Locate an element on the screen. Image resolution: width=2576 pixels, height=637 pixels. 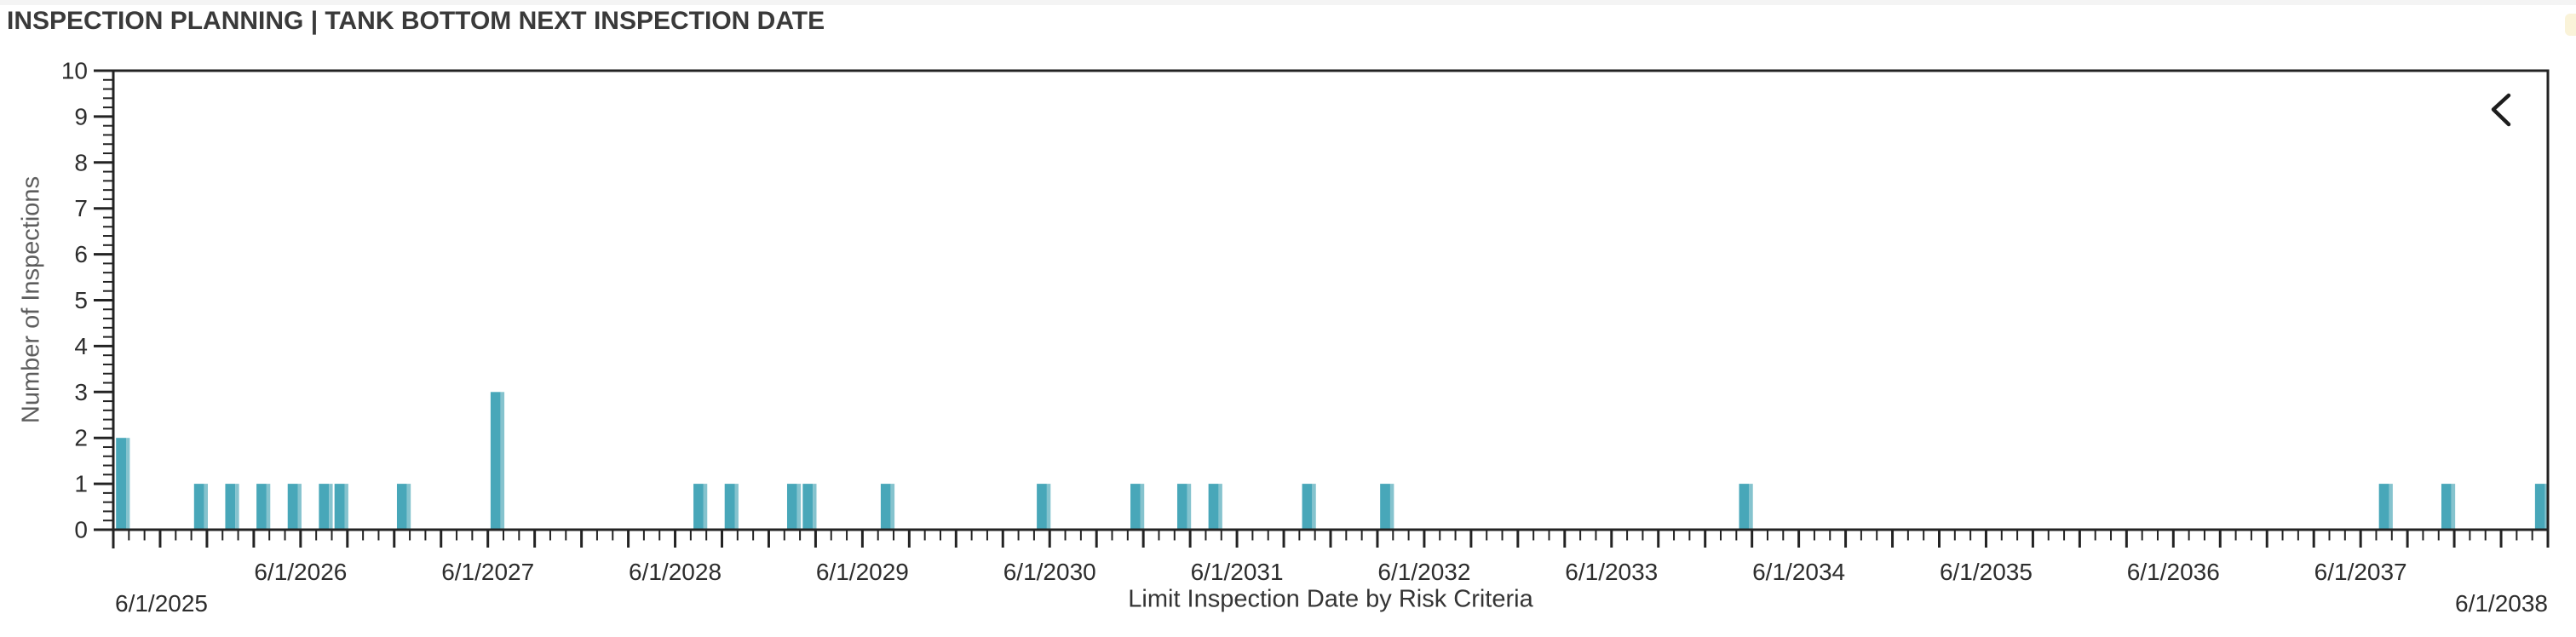
bar-11-1-2030 is located at coordinates (1137, 507).